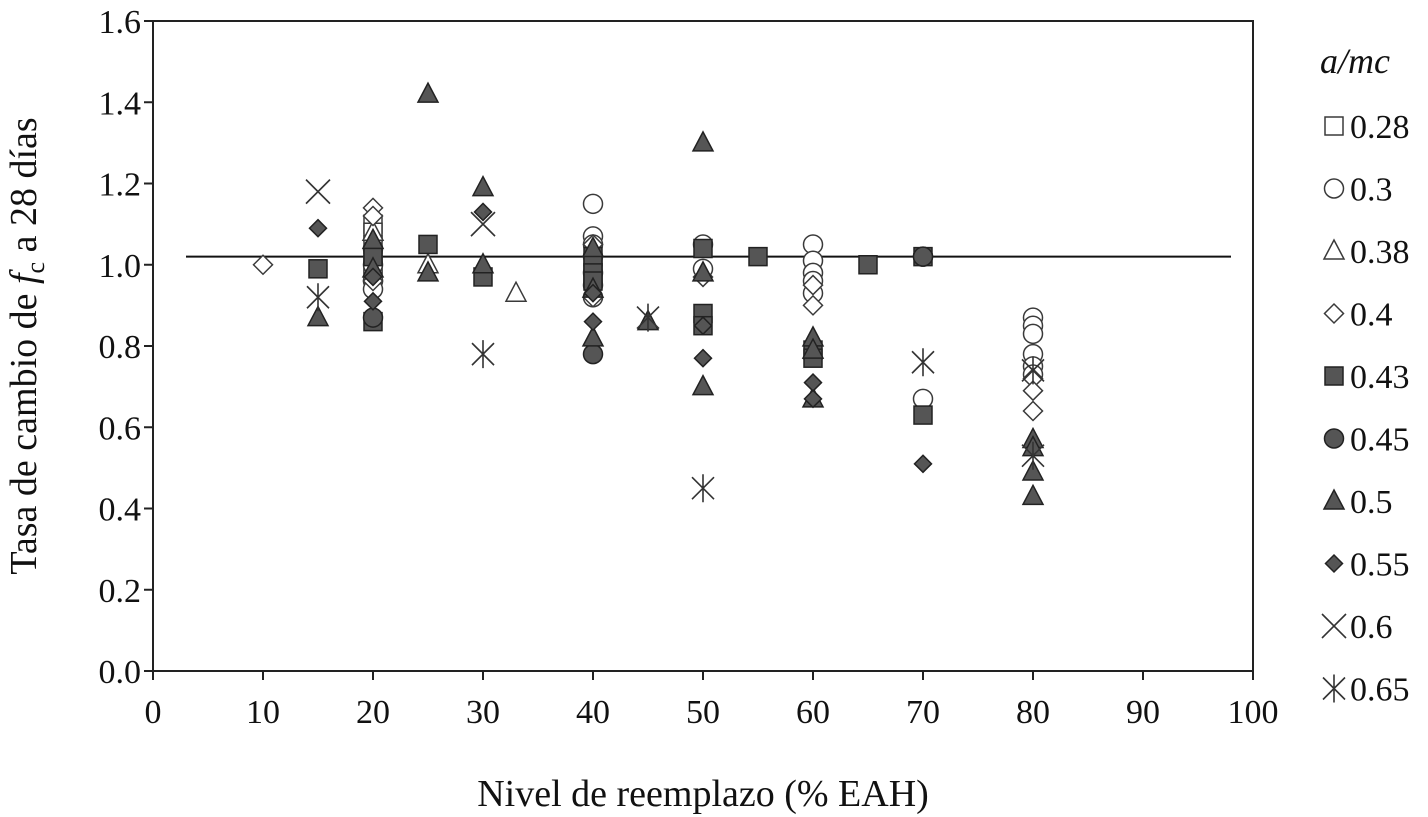 This screenshot has height=817, width=1428. Describe the element at coordinates (1380, 440) in the screenshot. I see `legend-label: 0.45` at that location.